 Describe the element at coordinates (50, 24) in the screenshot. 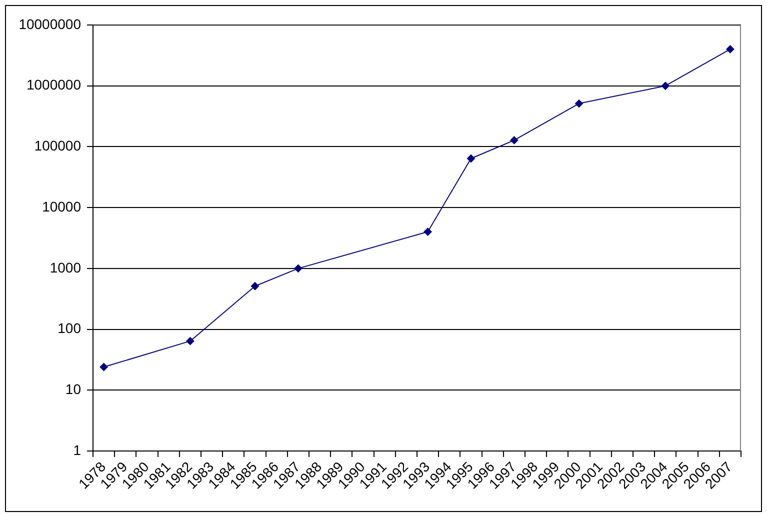

I see `y-tick-label: 10000000` at that location.